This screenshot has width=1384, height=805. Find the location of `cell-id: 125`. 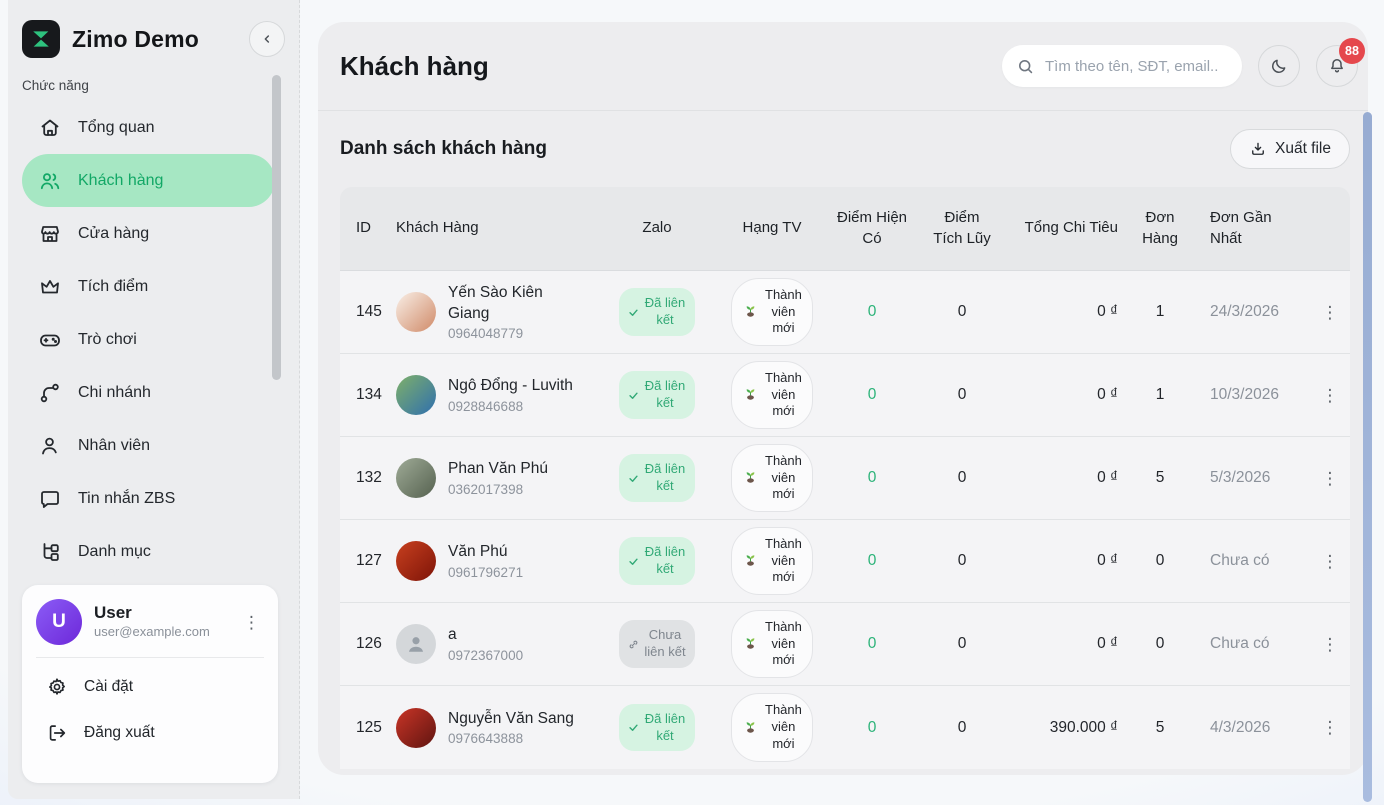

cell-id: 125 is located at coordinates (369, 727).